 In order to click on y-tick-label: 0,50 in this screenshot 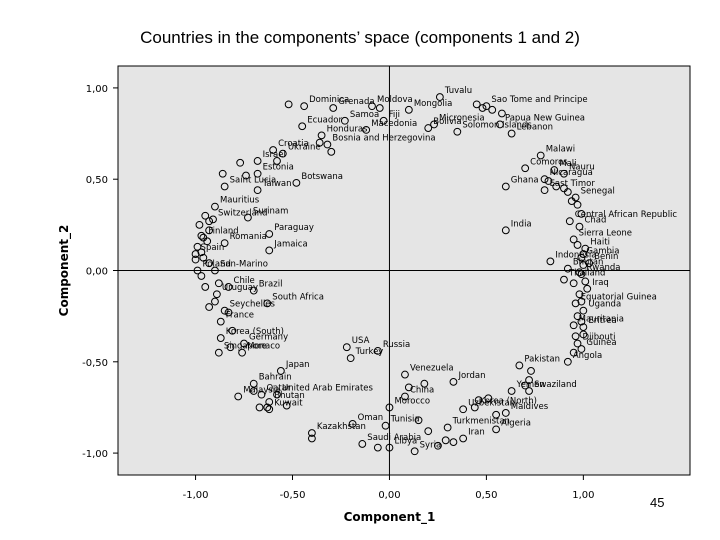, I will do `click(97, 180)`.